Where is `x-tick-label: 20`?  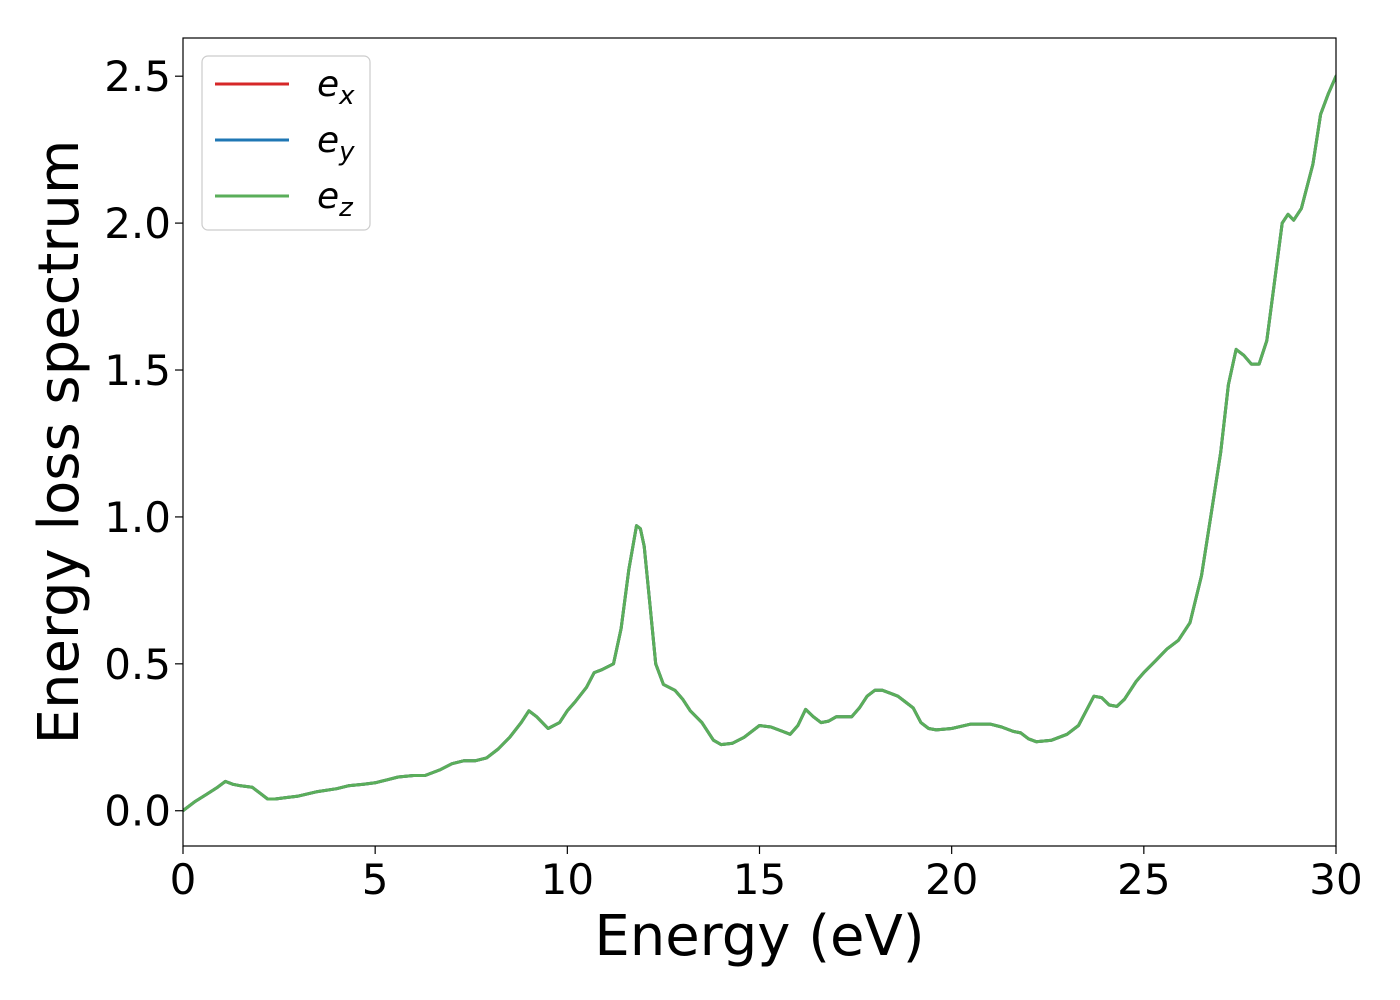
x-tick-label: 20 is located at coordinates (951, 879).